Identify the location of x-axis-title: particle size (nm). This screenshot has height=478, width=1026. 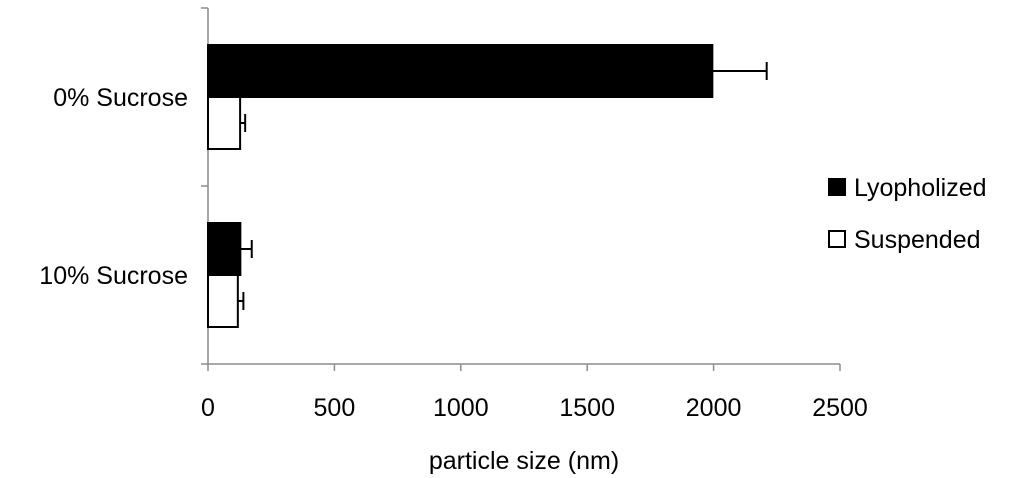
(524, 461).